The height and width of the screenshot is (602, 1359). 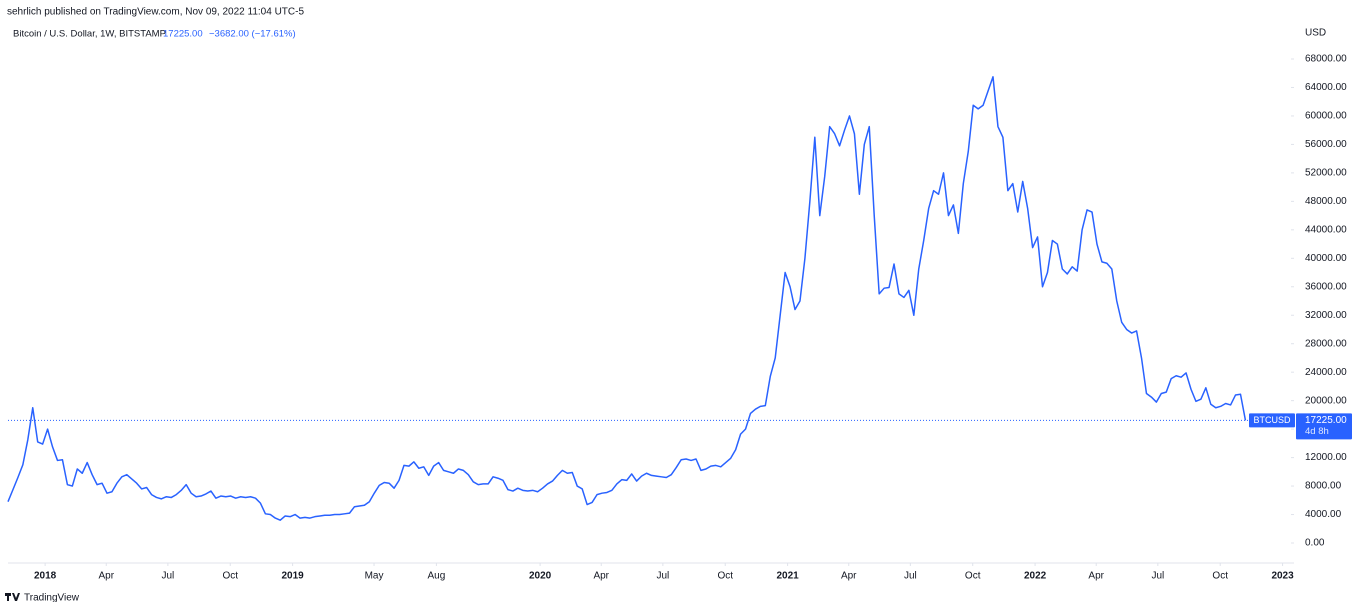 I want to click on y-tick-label: 24000.00, so click(x=1326, y=372).